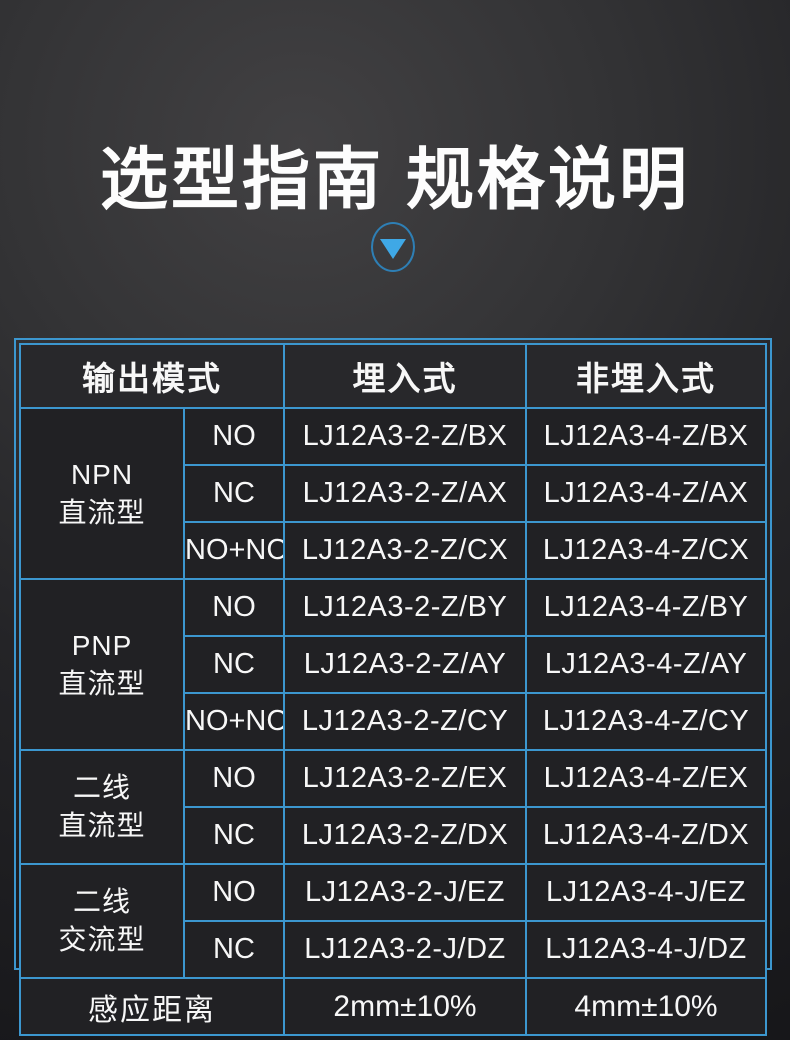 Image resolution: width=790 pixels, height=1040 pixels. What do you see at coordinates (102, 474) in the screenshot?
I see `group-label-line: NPN` at bounding box center [102, 474].